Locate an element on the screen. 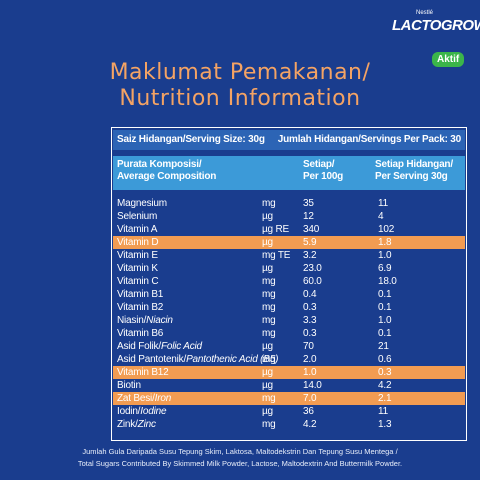  nutrient-name: Iodin/Iodine is located at coordinates (142, 411).